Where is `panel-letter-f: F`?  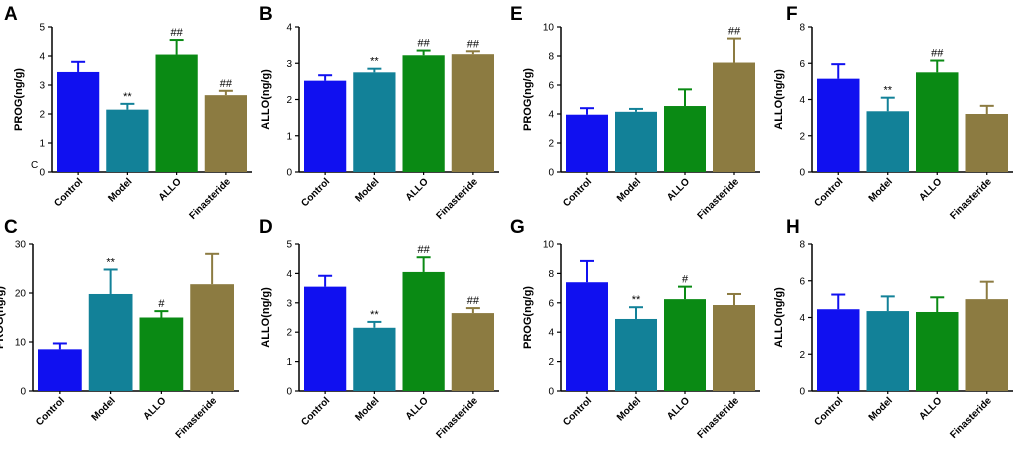 panel-letter-f: F is located at coordinates (792, 14).